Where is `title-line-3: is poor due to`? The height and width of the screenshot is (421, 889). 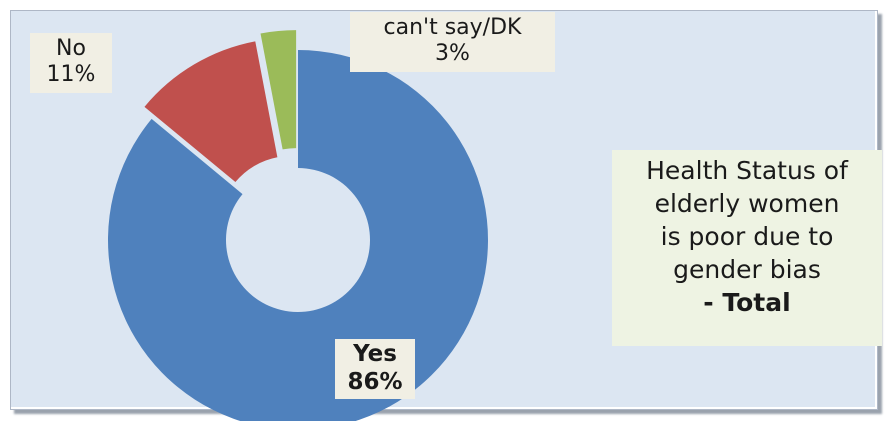
title-line-3: is poor due to is located at coordinates (747, 236).